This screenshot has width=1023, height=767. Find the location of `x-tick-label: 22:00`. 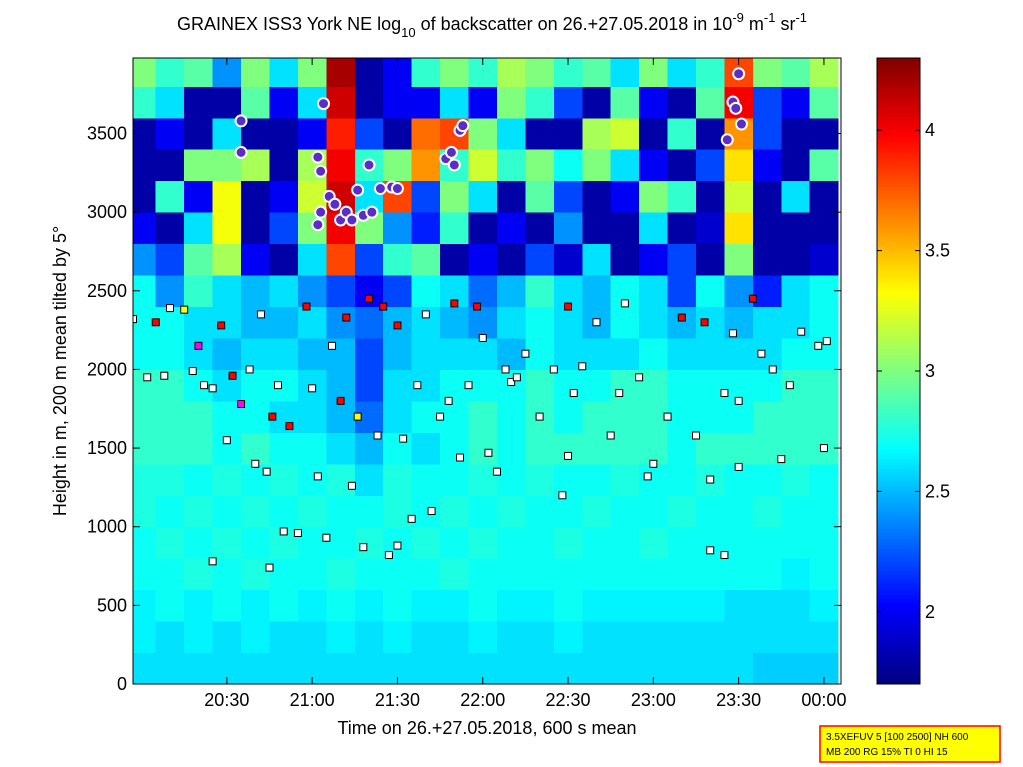

x-tick-label: 22:00 is located at coordinates (482, 700).